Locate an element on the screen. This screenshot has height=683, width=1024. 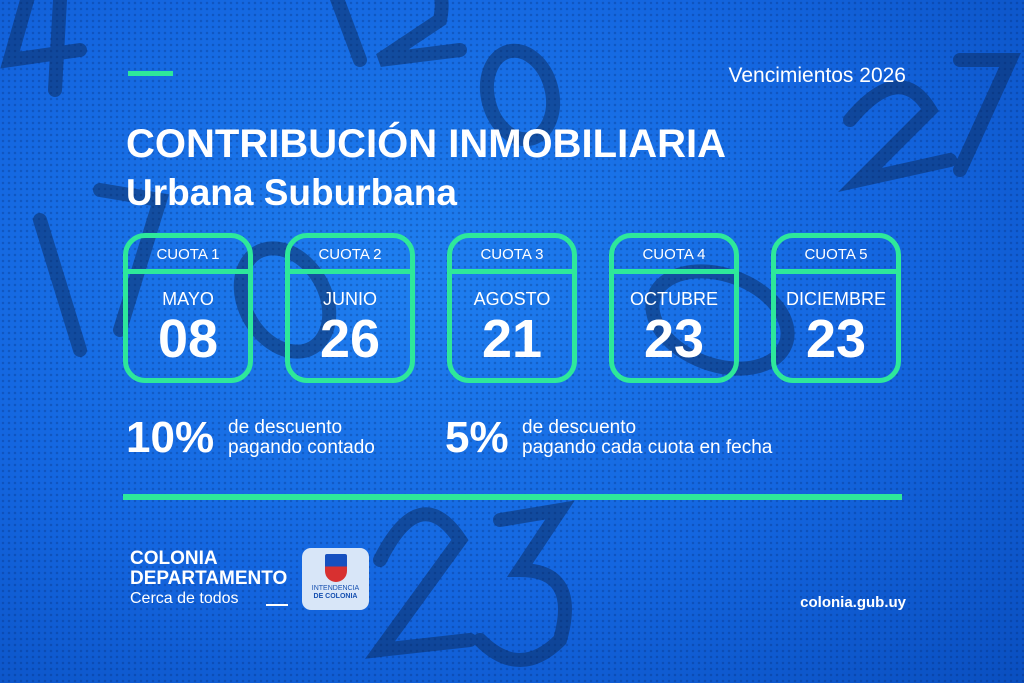
brand-dash is located at coordinates (277, 605).